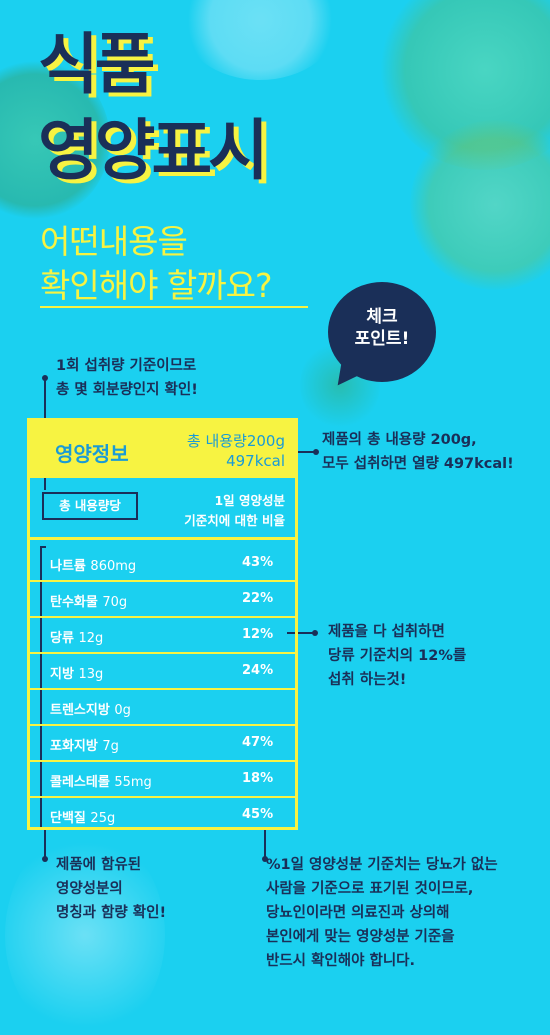 Image resolution: width=550 pixels, height=1035 pixels. Describe the element at coordinates (90, 506) in the screenshot. I see `serving-label: 총 내용량당` at that location.